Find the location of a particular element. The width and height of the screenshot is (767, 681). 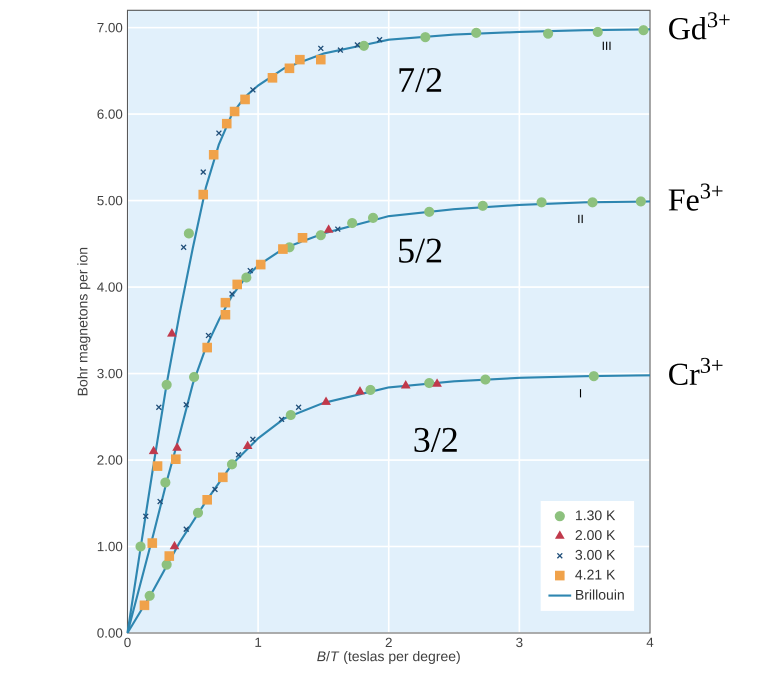

x-tick-label: 1 is located at coordinates (258, 642).